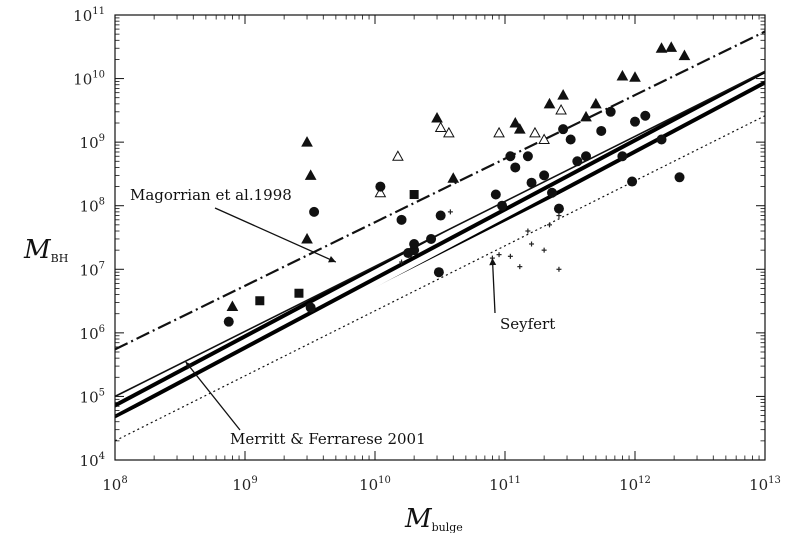  I want to click on annotation-label: Magorrian et al.1998, so click(211, 195).